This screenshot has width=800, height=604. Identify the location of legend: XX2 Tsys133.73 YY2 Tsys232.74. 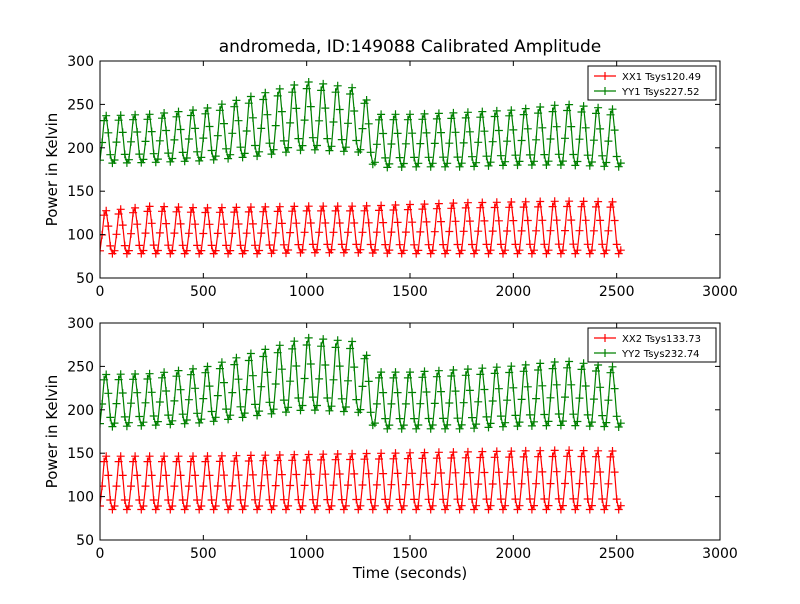
(652, 345).